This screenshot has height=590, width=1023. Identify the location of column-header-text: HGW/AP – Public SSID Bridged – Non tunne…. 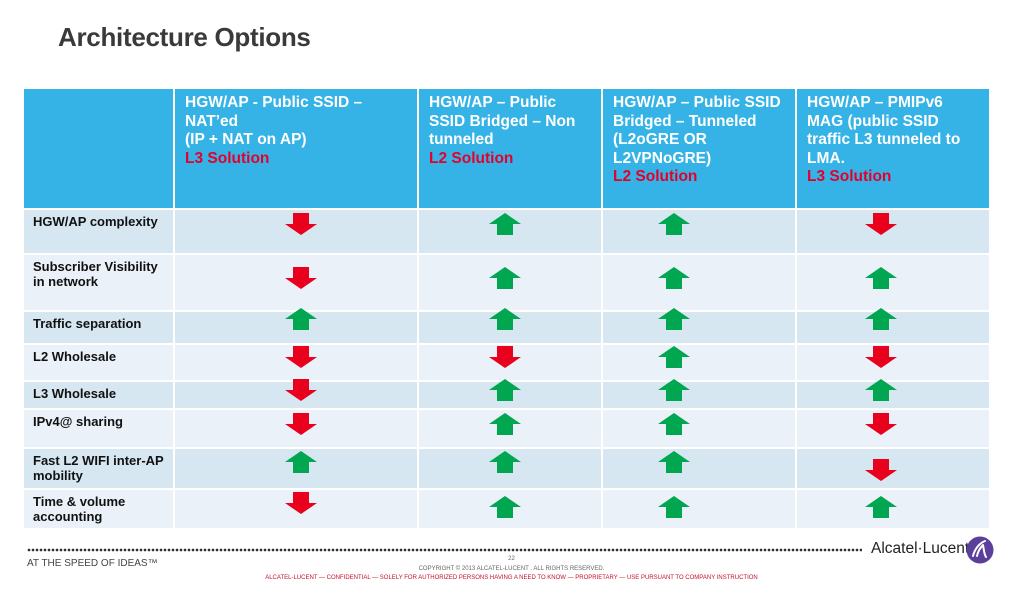
(502, 121).